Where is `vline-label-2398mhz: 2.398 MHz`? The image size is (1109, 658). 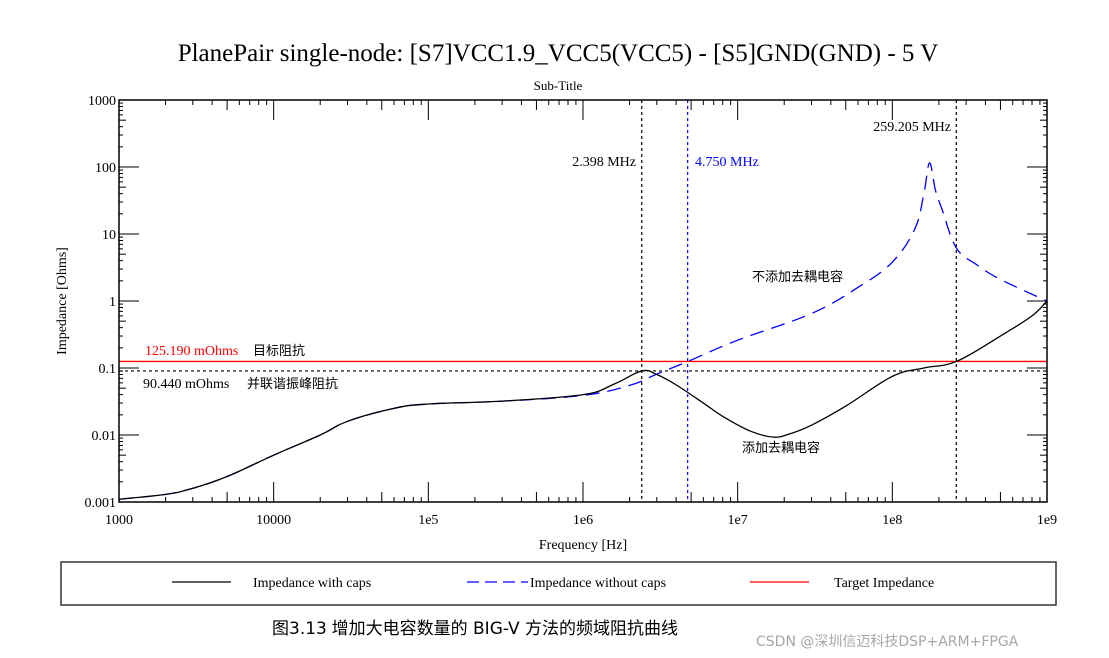
vline-label-2398mhz: 2.398 MHz is located at coordinates (604, 162).